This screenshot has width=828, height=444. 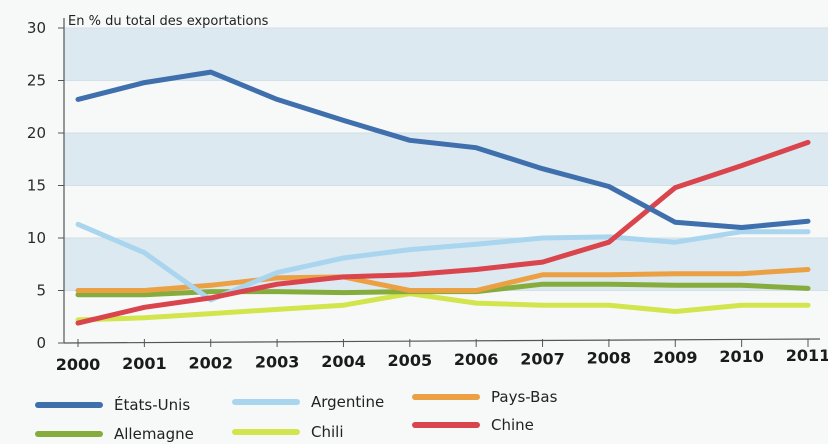 What do you see at coordinates (512, 425) in the screenshot?
I see `legend-label: Chine` at bounding box center [512, 425].